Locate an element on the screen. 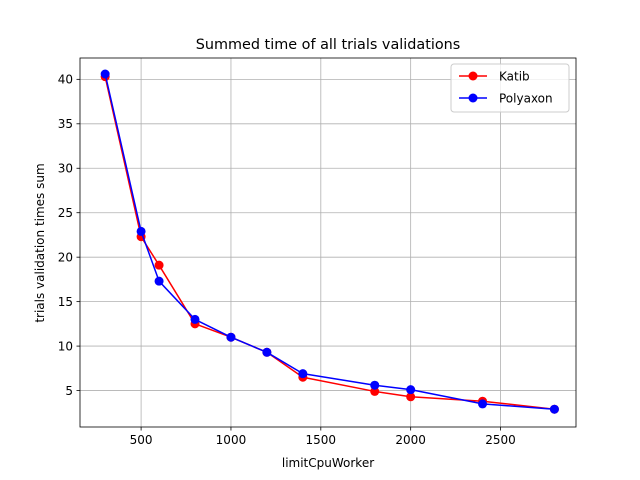  chart-title: Summed time of all trials validations is located at coordinates (328, 45).